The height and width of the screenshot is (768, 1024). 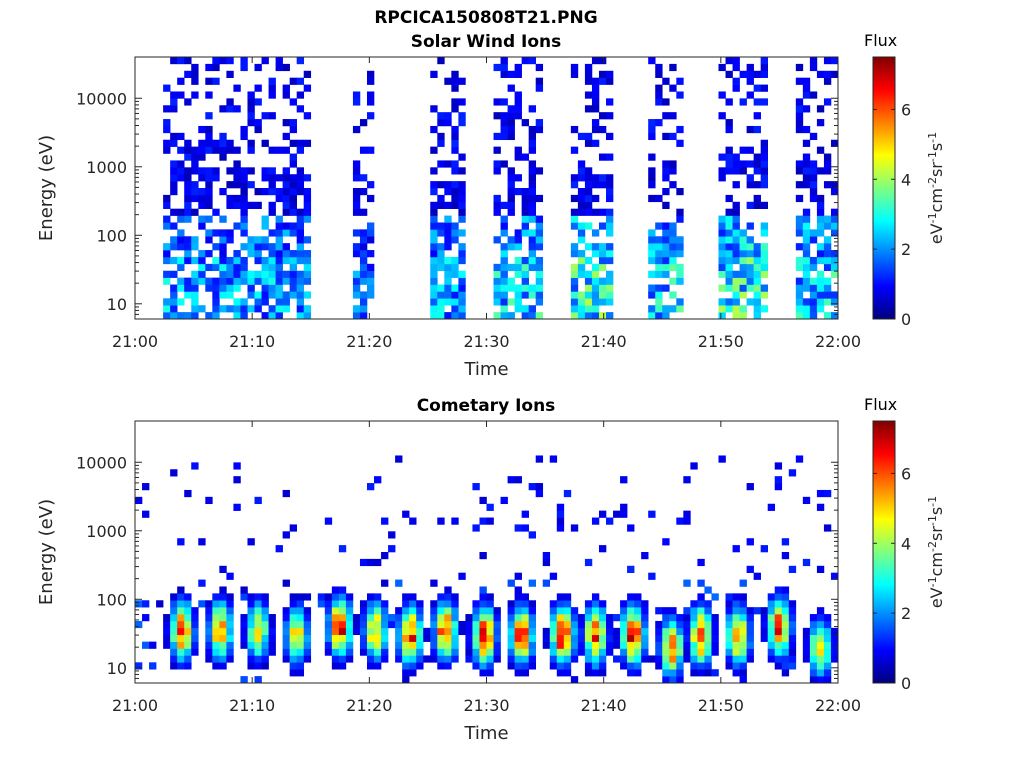 I want to click on colorbar-tick-label: 0, so click(x=906, y=683).